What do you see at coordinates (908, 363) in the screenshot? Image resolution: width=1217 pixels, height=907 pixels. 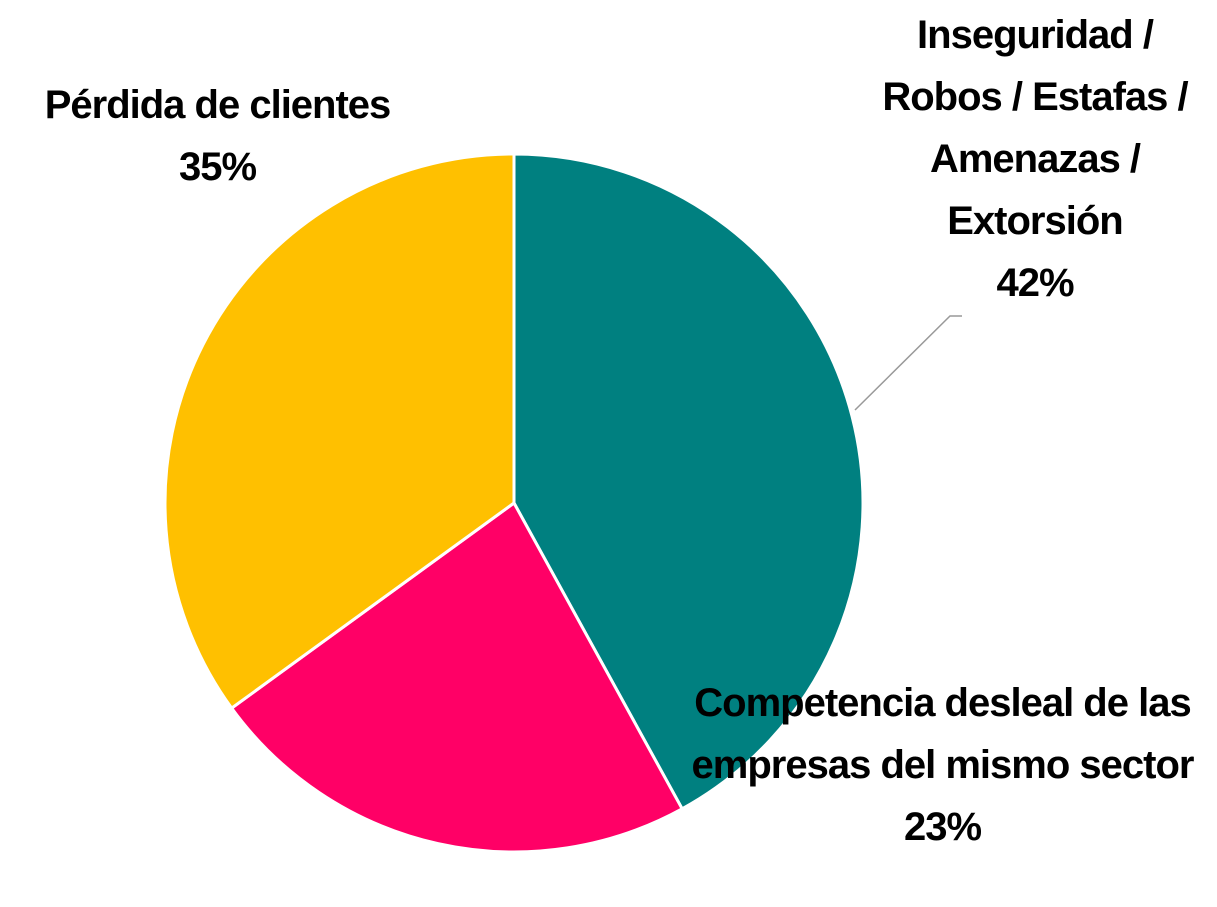 I see `leader-line` at bounding box center [908, 363].